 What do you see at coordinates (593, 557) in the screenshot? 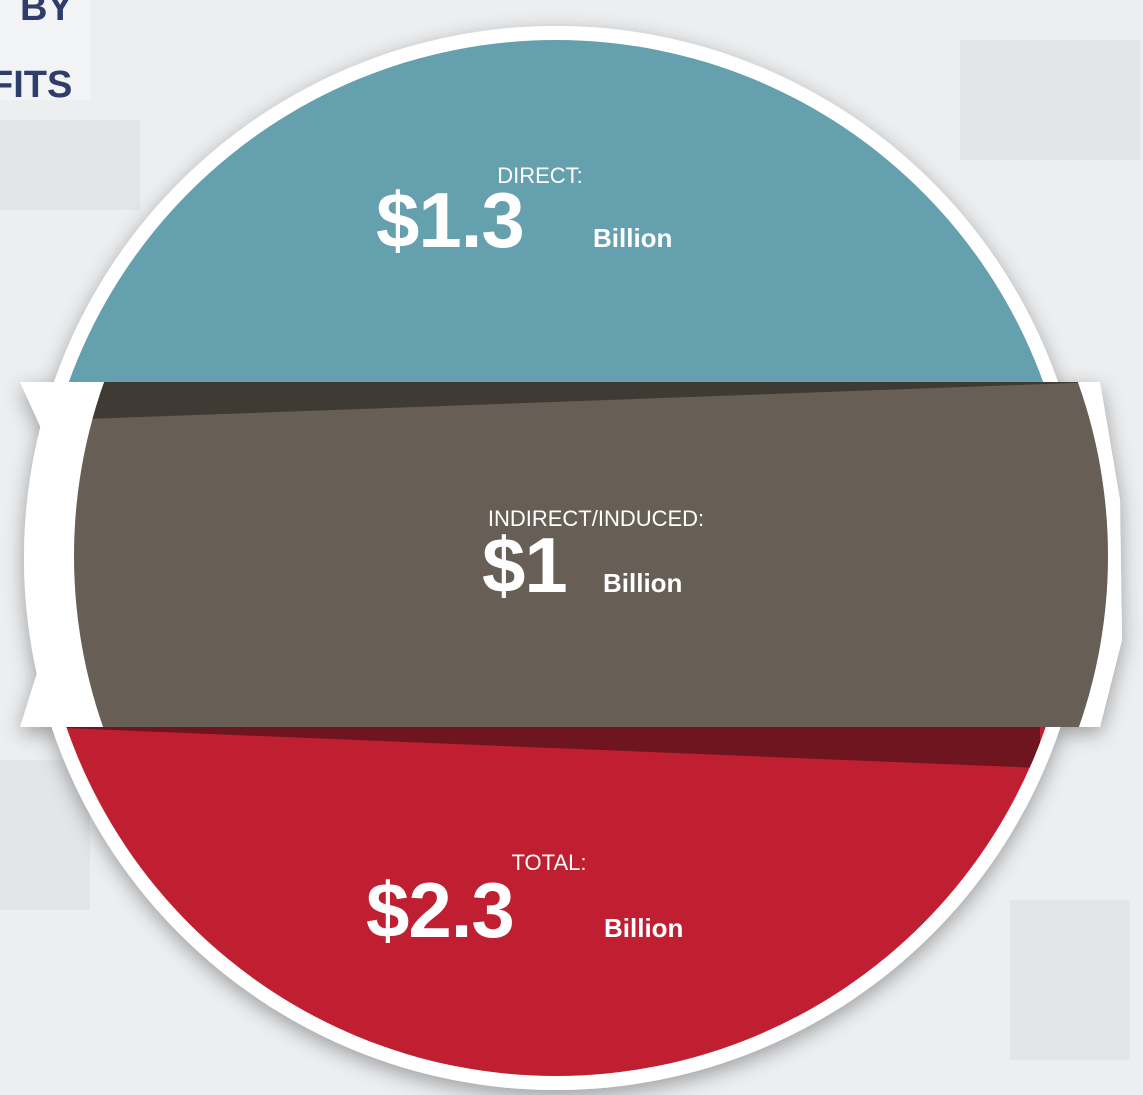
I see `section: INDIRECT/INDUCED: $1 Billion` at bounding box center [593, 557].